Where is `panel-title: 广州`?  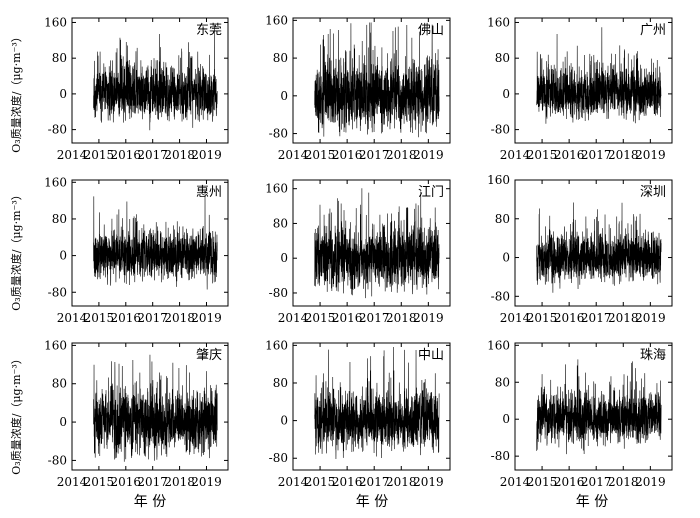
panel-title: 广州 is located at coordinates (653, 30).